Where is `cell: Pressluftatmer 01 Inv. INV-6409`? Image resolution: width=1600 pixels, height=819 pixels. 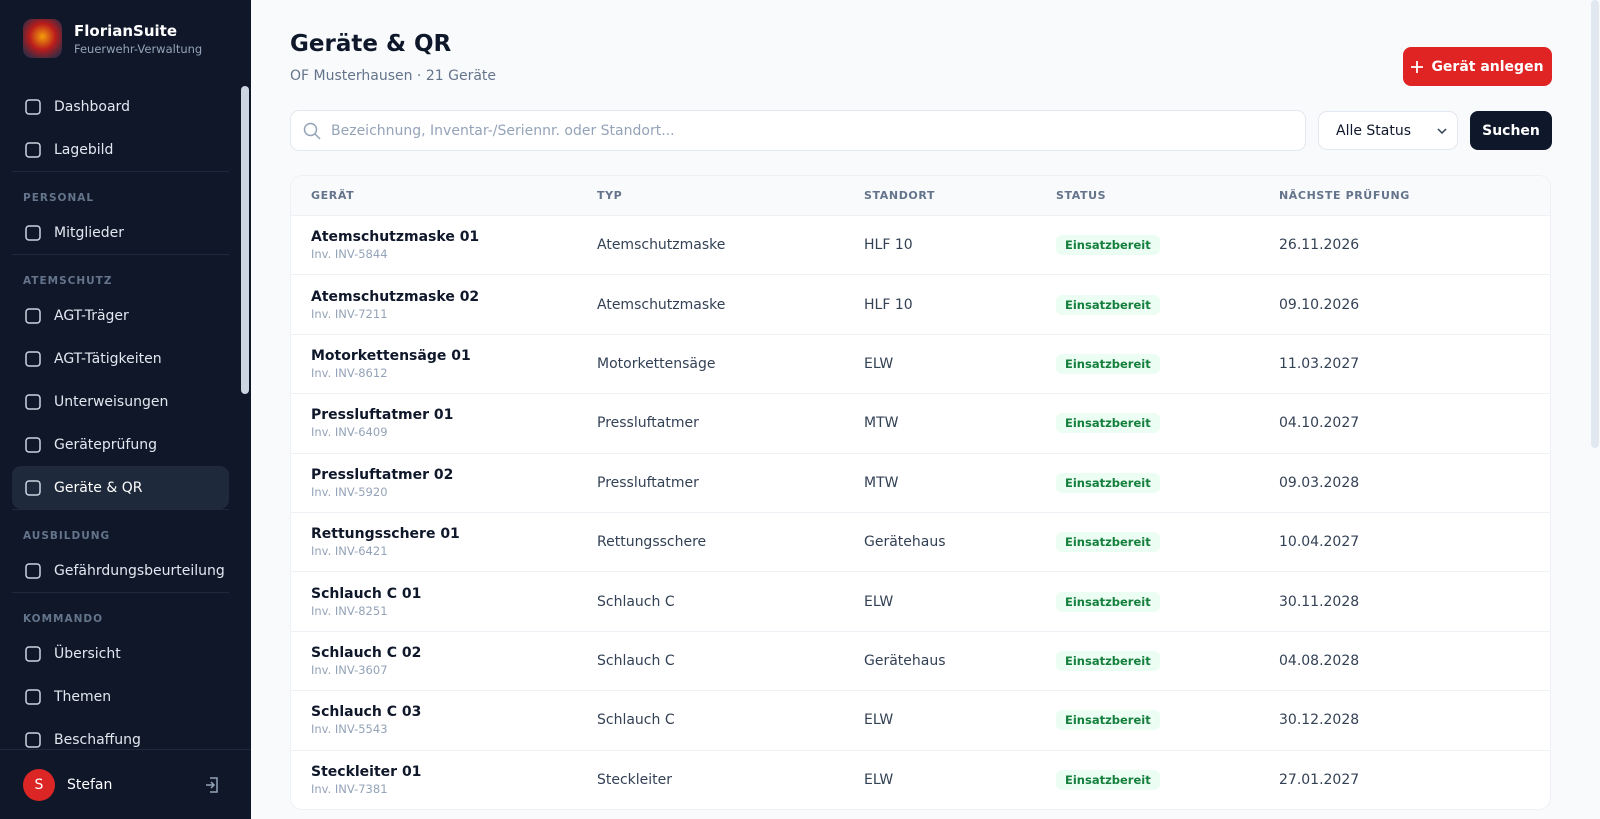
cell: Pressluftatmer 01 Inv. INV-6409 is located at coordinates (444, 423).